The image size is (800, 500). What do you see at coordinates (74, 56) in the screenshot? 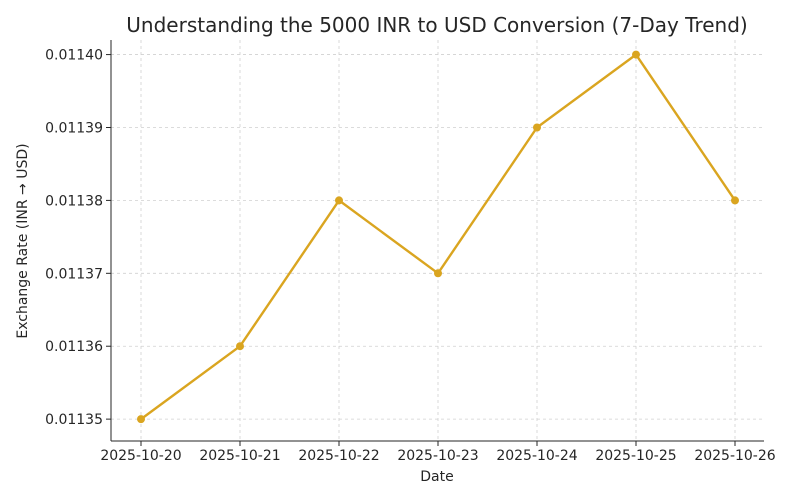
I see `y-tick-label: 0.01140` at bounding box center [74, 56].